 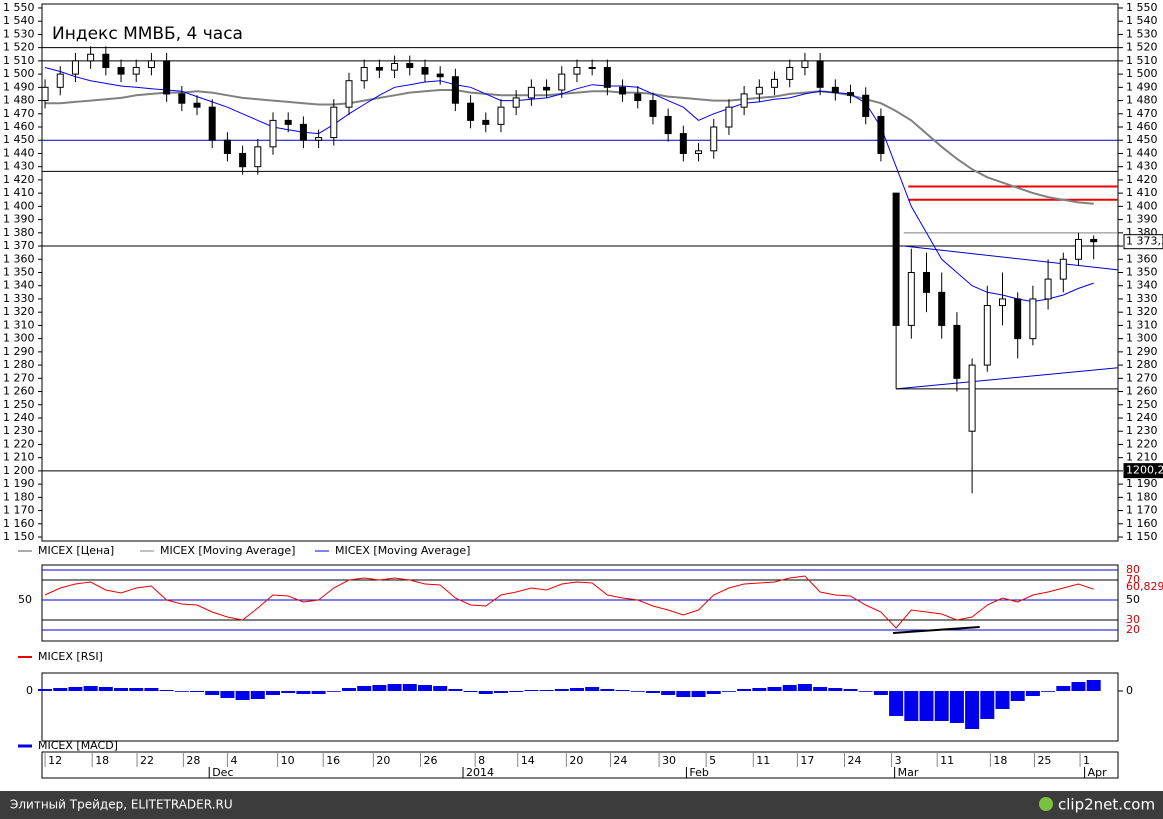 I want to click on y-tick-label: 1 470, so click(x=1142, y=113).